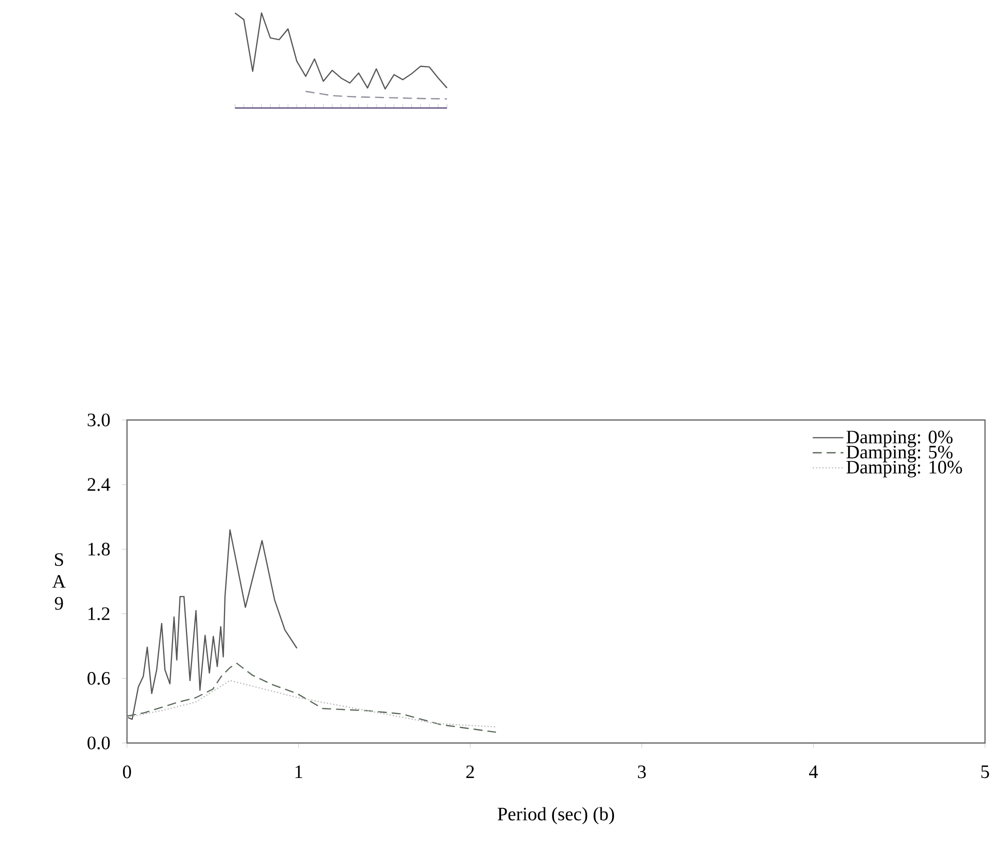 Image resolution: width=998 pixels, height=856 pixels. Describe the element at coordinates (985, 772) in the screenshot. I see `x-tick-label: 5` at that location.